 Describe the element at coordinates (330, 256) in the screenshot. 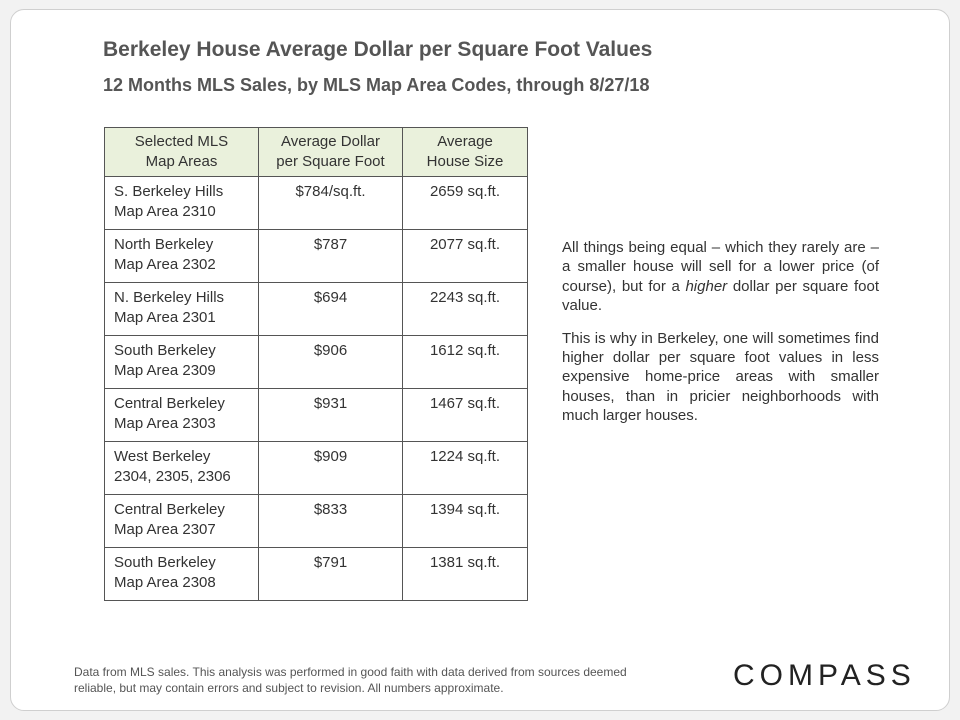

I see `dollar-per-sqft-cell: $787` at that location.